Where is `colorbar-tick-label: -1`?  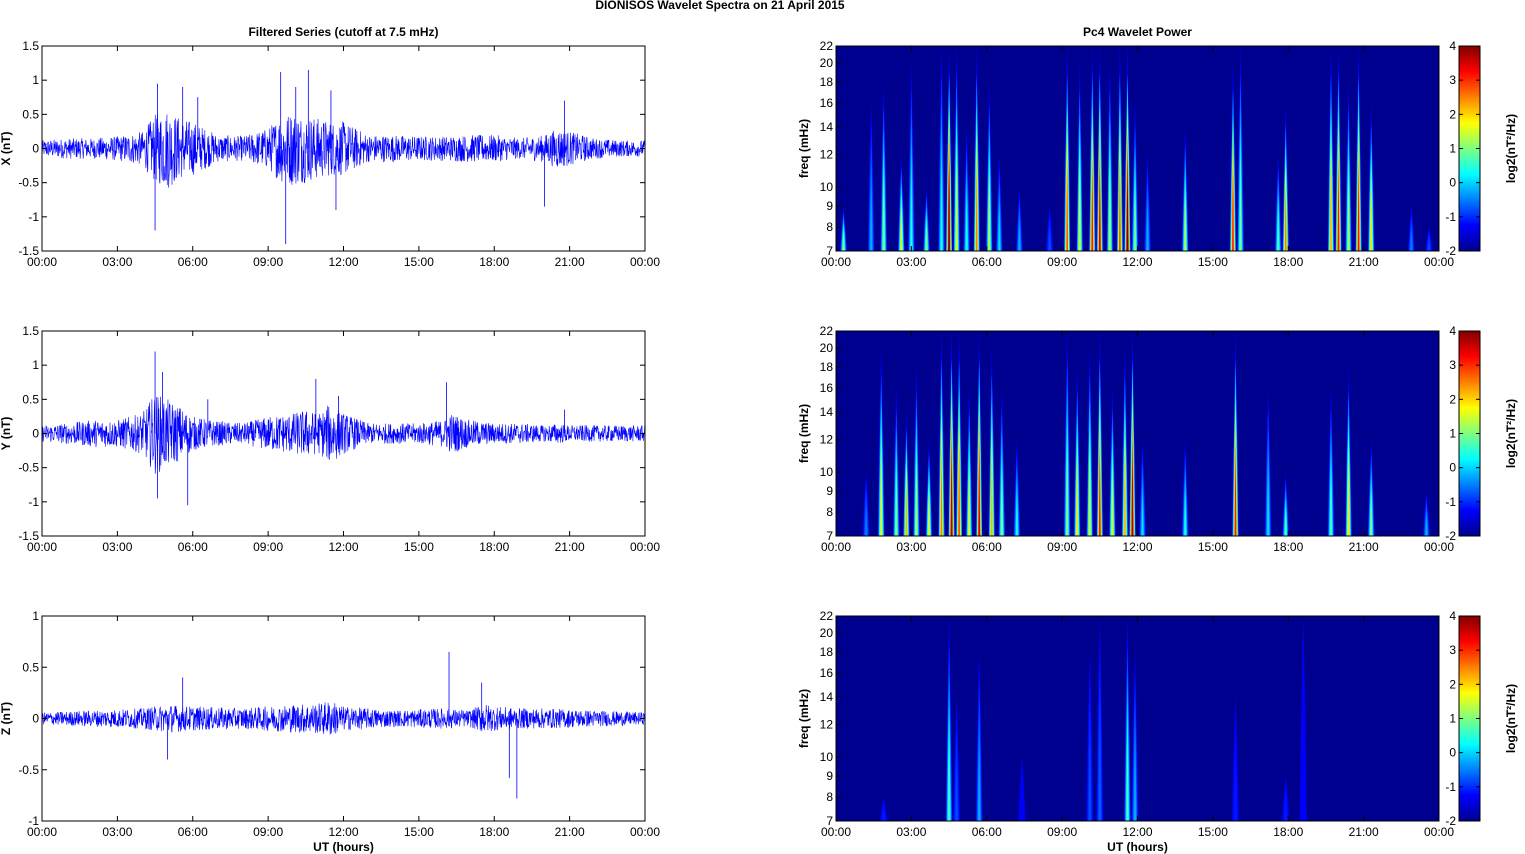
colorbar-tick-label: -1 is located at coordinates (1450, 502).